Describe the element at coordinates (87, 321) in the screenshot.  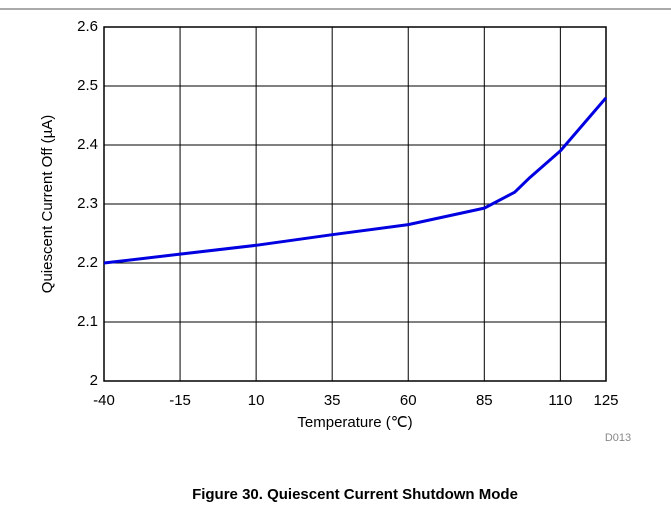
I see `y-tick-label: 2.1` at that location.